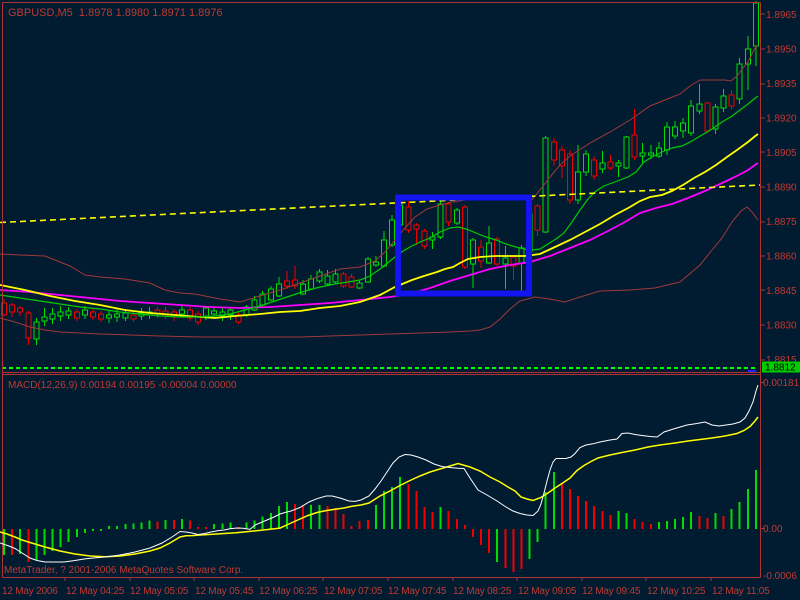 This screenshot has height=600, width=800. What do you see at coordinates (417, 591) in the screenshot?
I see `svg-text: 12 May 07:45` at bounding box center [417, 591].